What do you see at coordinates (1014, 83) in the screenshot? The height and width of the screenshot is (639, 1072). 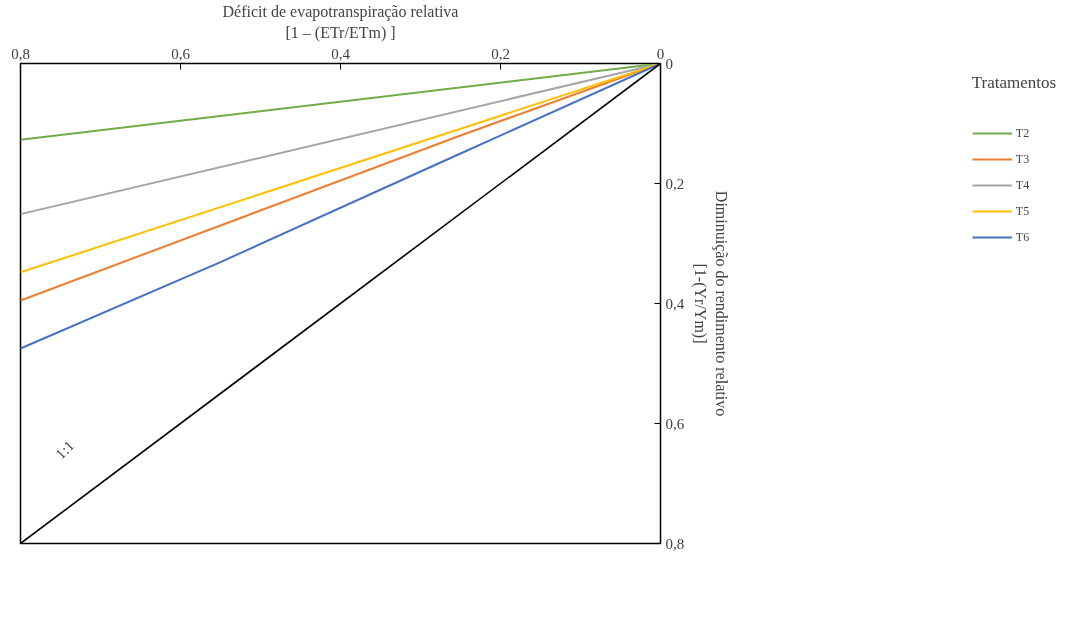 I see `legend-title: Tratamentos` at bounding box center [1014, 83].